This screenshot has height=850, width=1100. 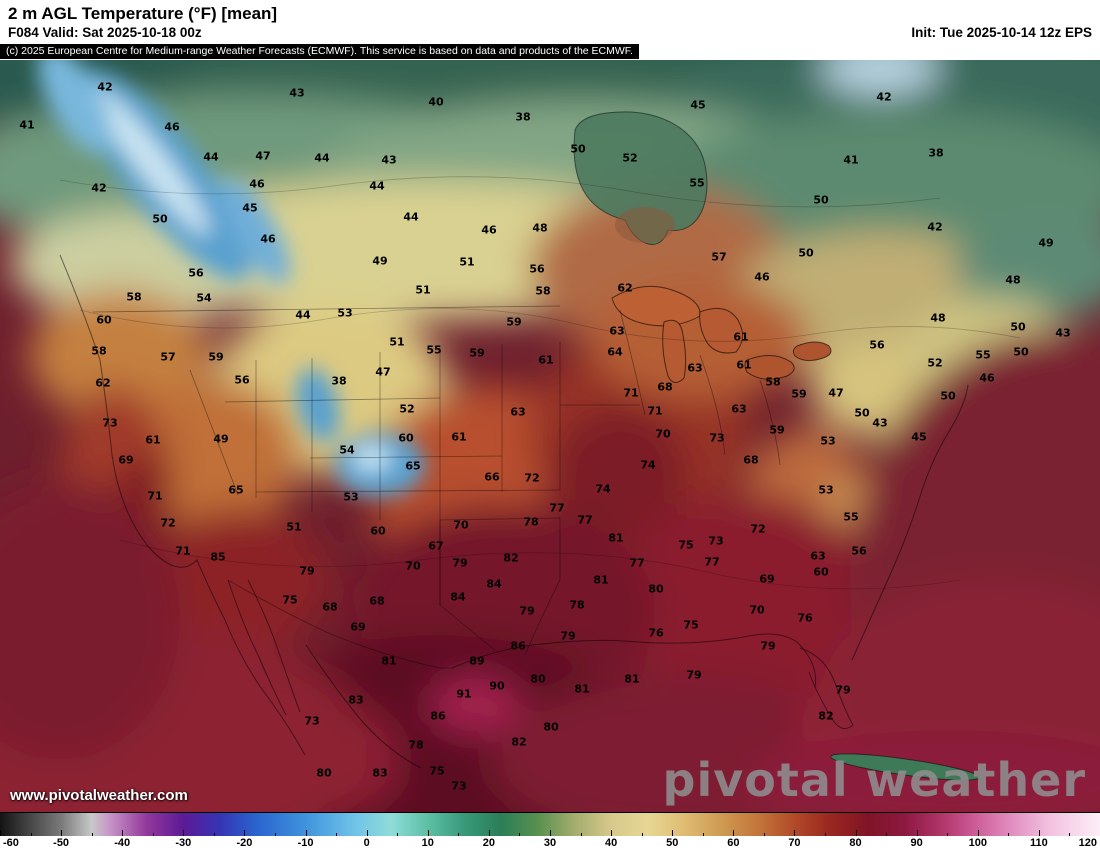 What do you see at coordinates (519, 742) in the screenshot?
I see `temp-label: 82` at bounding box center [519, 742].